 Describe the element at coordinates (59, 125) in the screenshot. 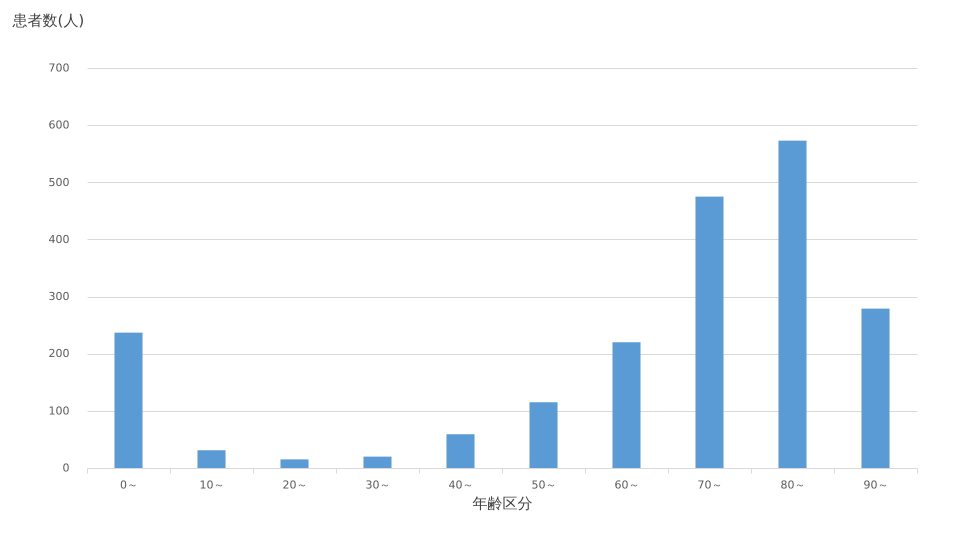

I see `y-tick-label: 600` at that location.